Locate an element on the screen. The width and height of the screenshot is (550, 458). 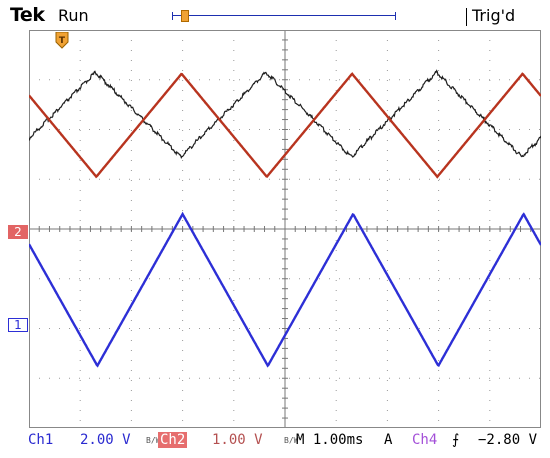
top-status-bar: Tek Run Trig'd is located at coordinates (275, 15).